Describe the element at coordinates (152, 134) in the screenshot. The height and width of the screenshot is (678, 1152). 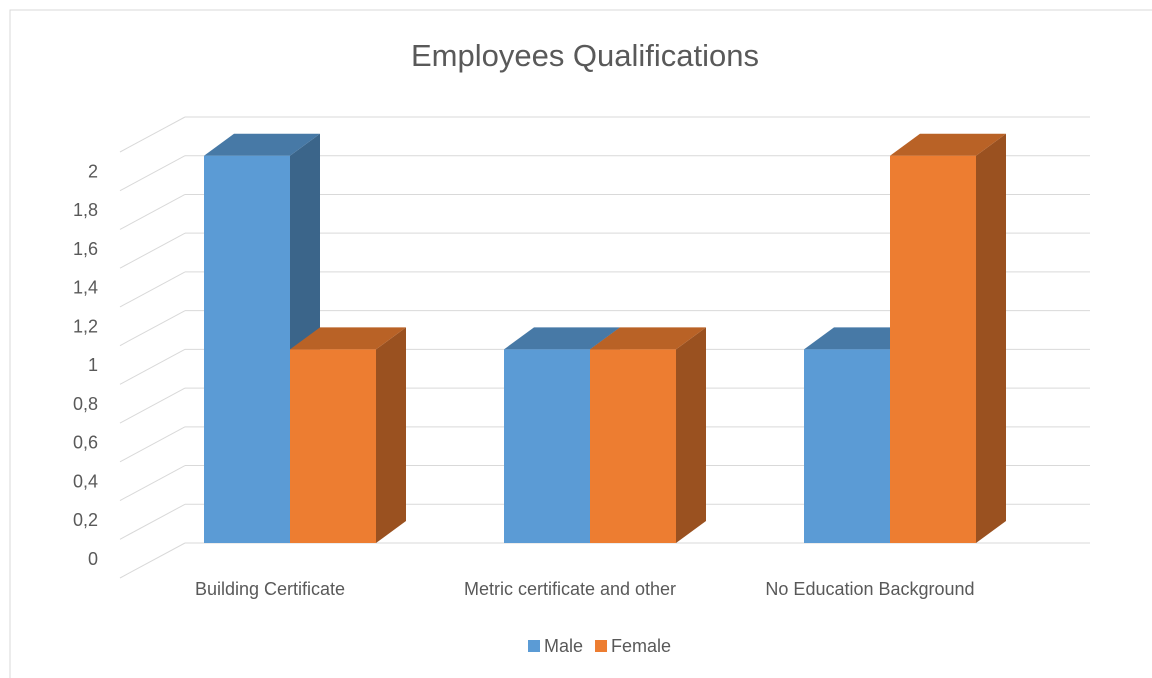
I see `side-top` at that location.